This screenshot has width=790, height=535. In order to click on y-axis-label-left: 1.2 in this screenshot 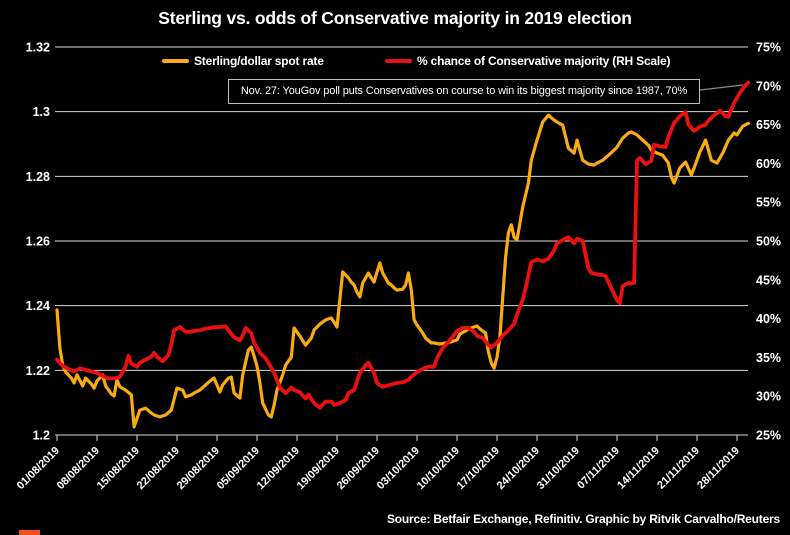, I will do `click(41, 436)`.